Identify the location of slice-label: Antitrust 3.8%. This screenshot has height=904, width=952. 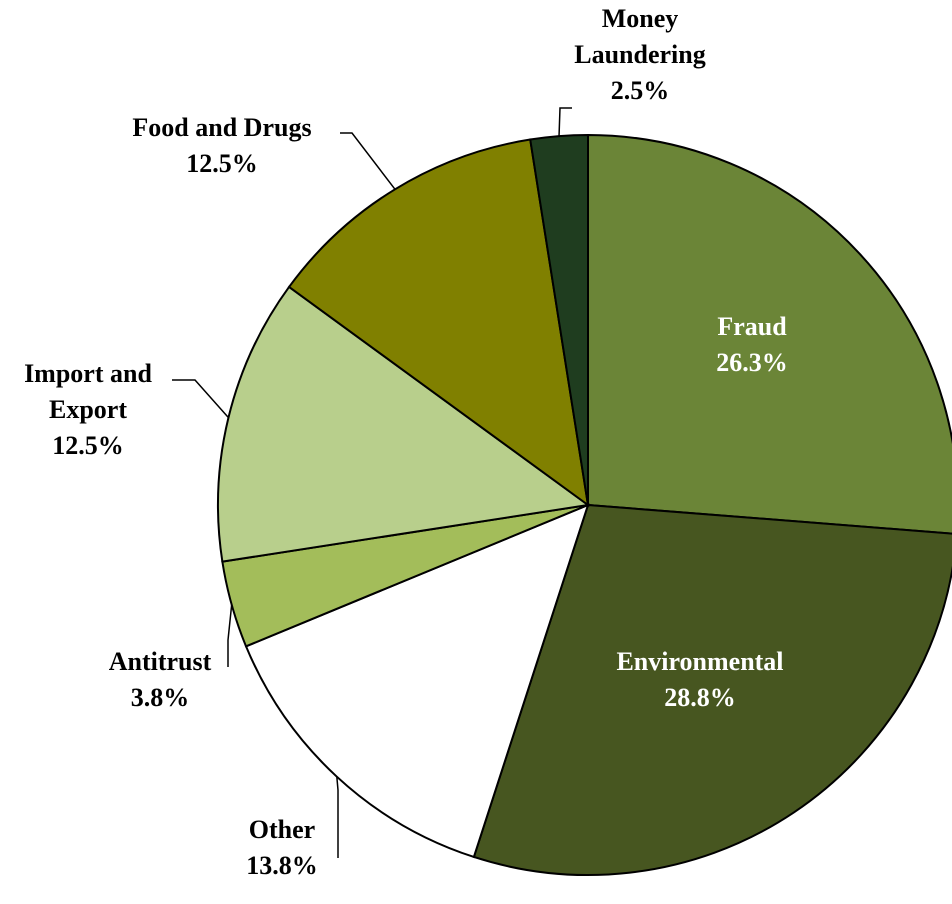
(160, 680).